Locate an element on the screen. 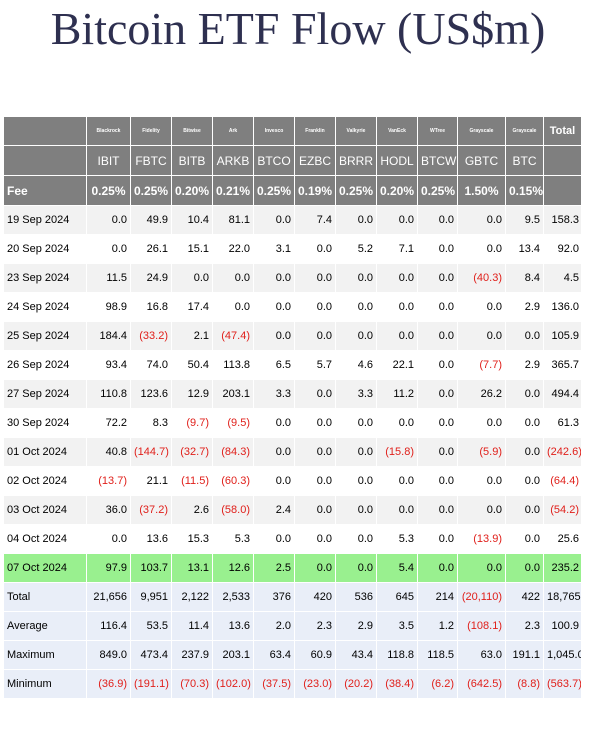  row-date: 23 Sep 2024 is located at coordinates (45, 278).